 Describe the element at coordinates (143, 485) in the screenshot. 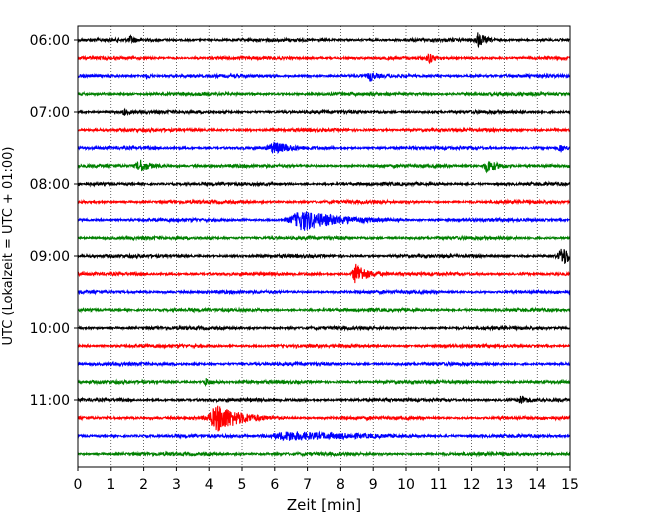

I see `x-tick-label: 2` at that location.